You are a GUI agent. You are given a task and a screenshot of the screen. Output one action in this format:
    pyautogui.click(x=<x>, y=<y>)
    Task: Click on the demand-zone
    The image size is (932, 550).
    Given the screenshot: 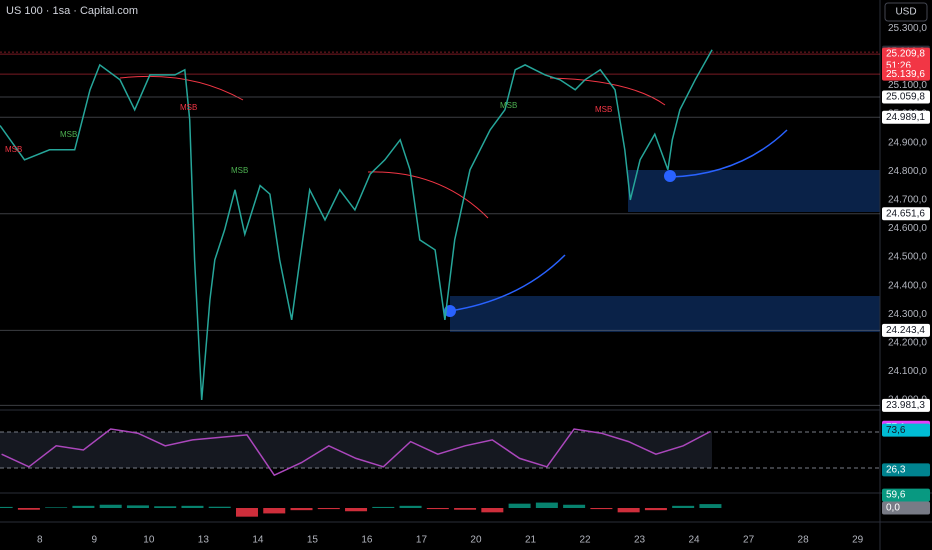 What is the action you would take?
    pyautogui.click(x=665, y=314)
    